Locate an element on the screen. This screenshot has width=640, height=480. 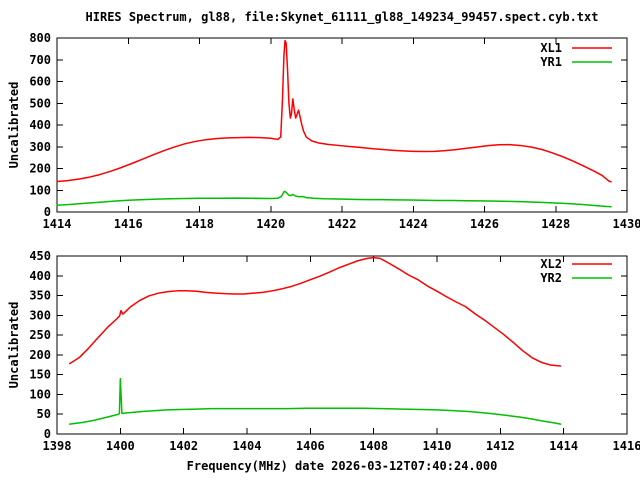
series-yr2-line is located at coordinates (315, 401).